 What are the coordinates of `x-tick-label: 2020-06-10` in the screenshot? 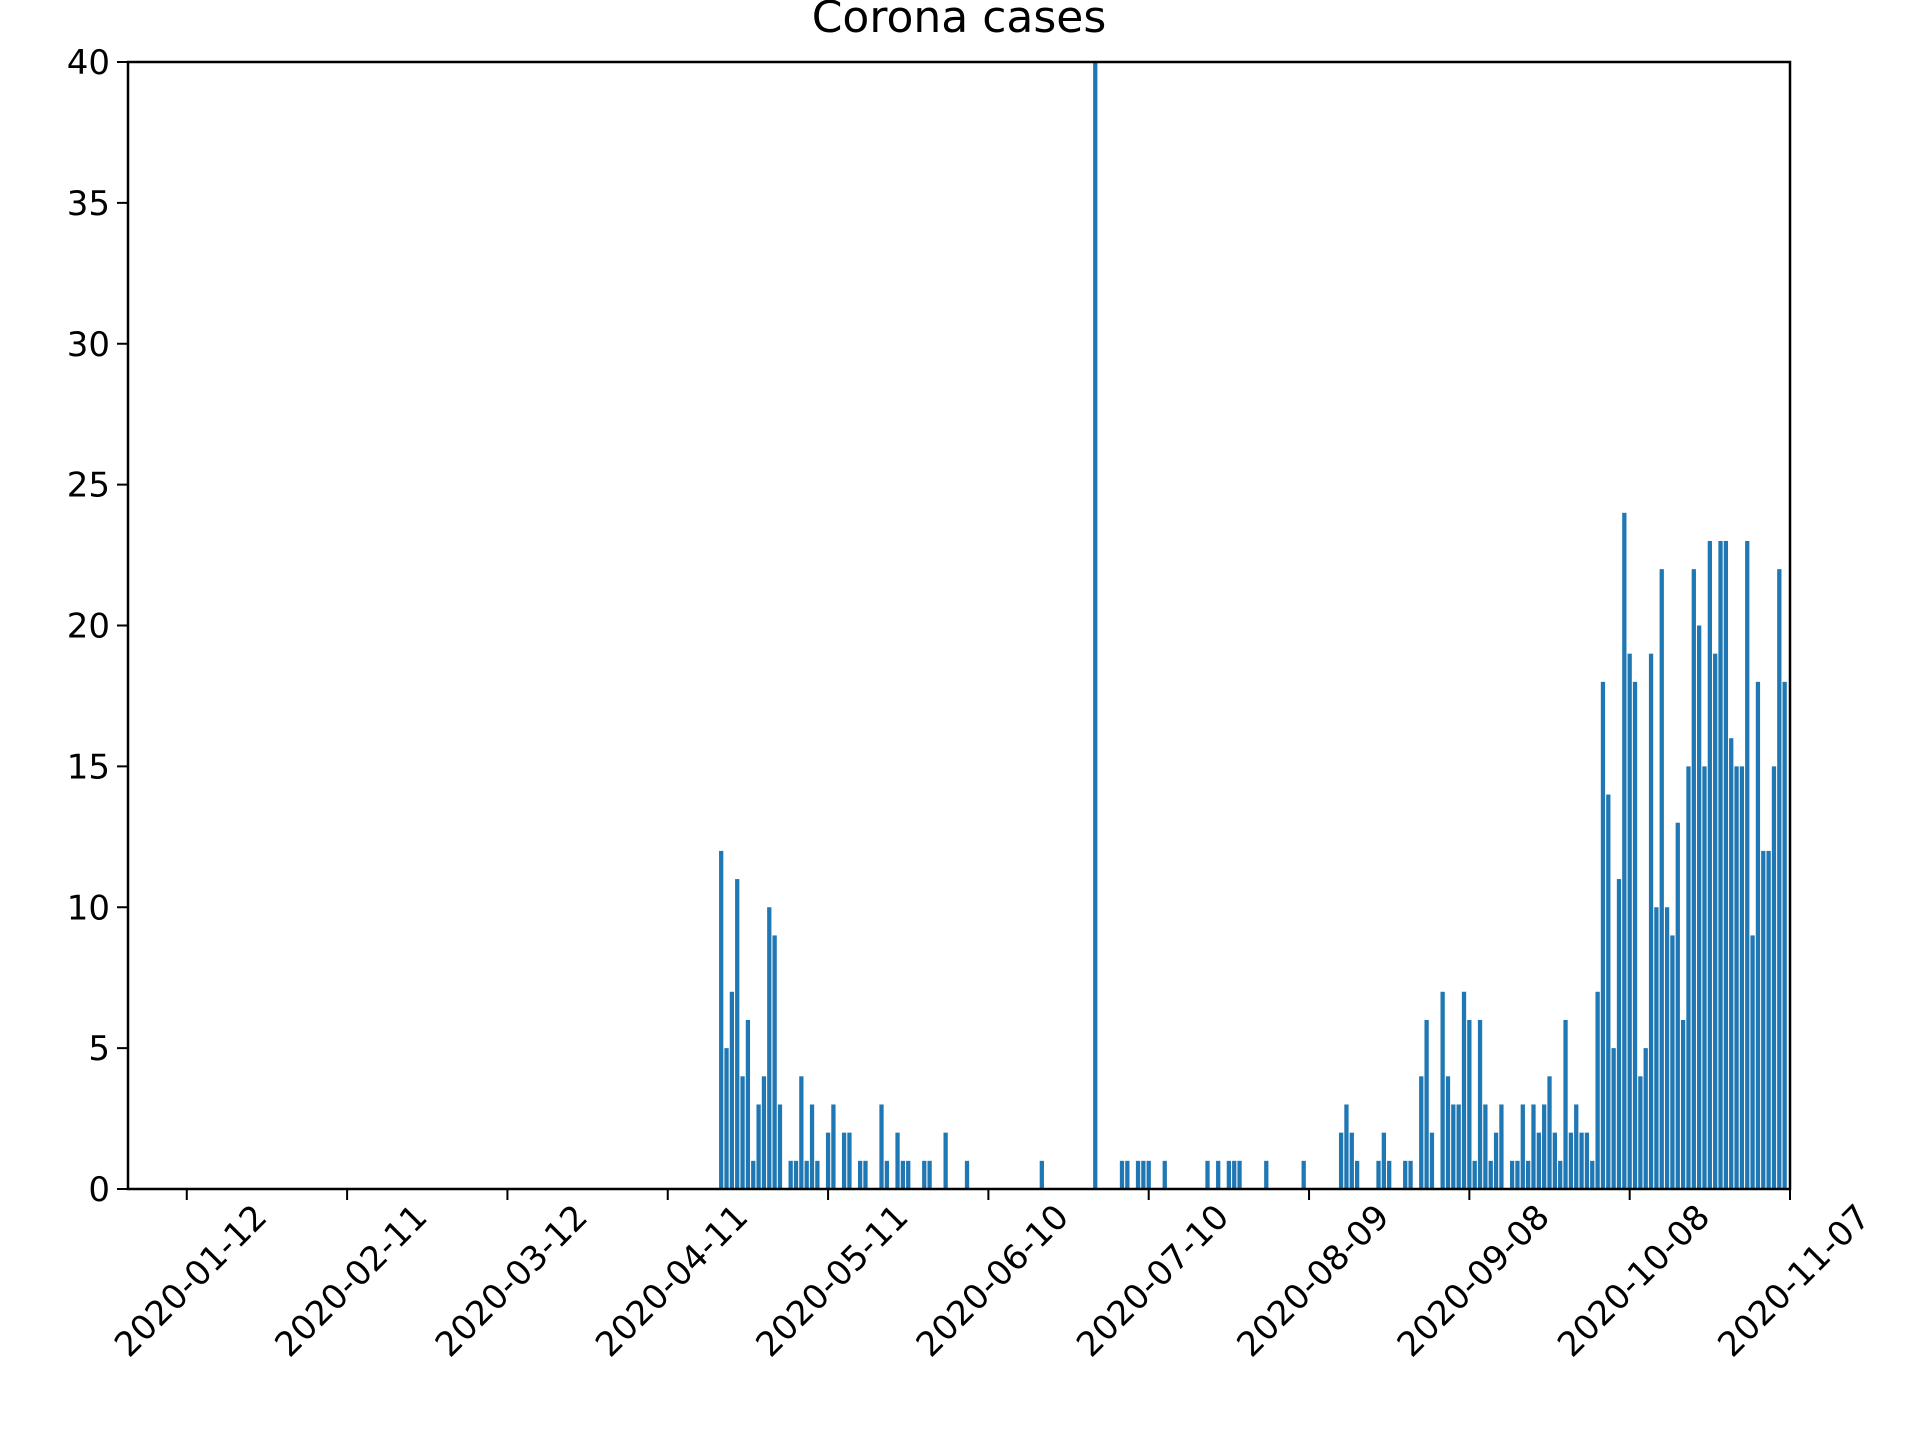 It's located at (993, 1281).